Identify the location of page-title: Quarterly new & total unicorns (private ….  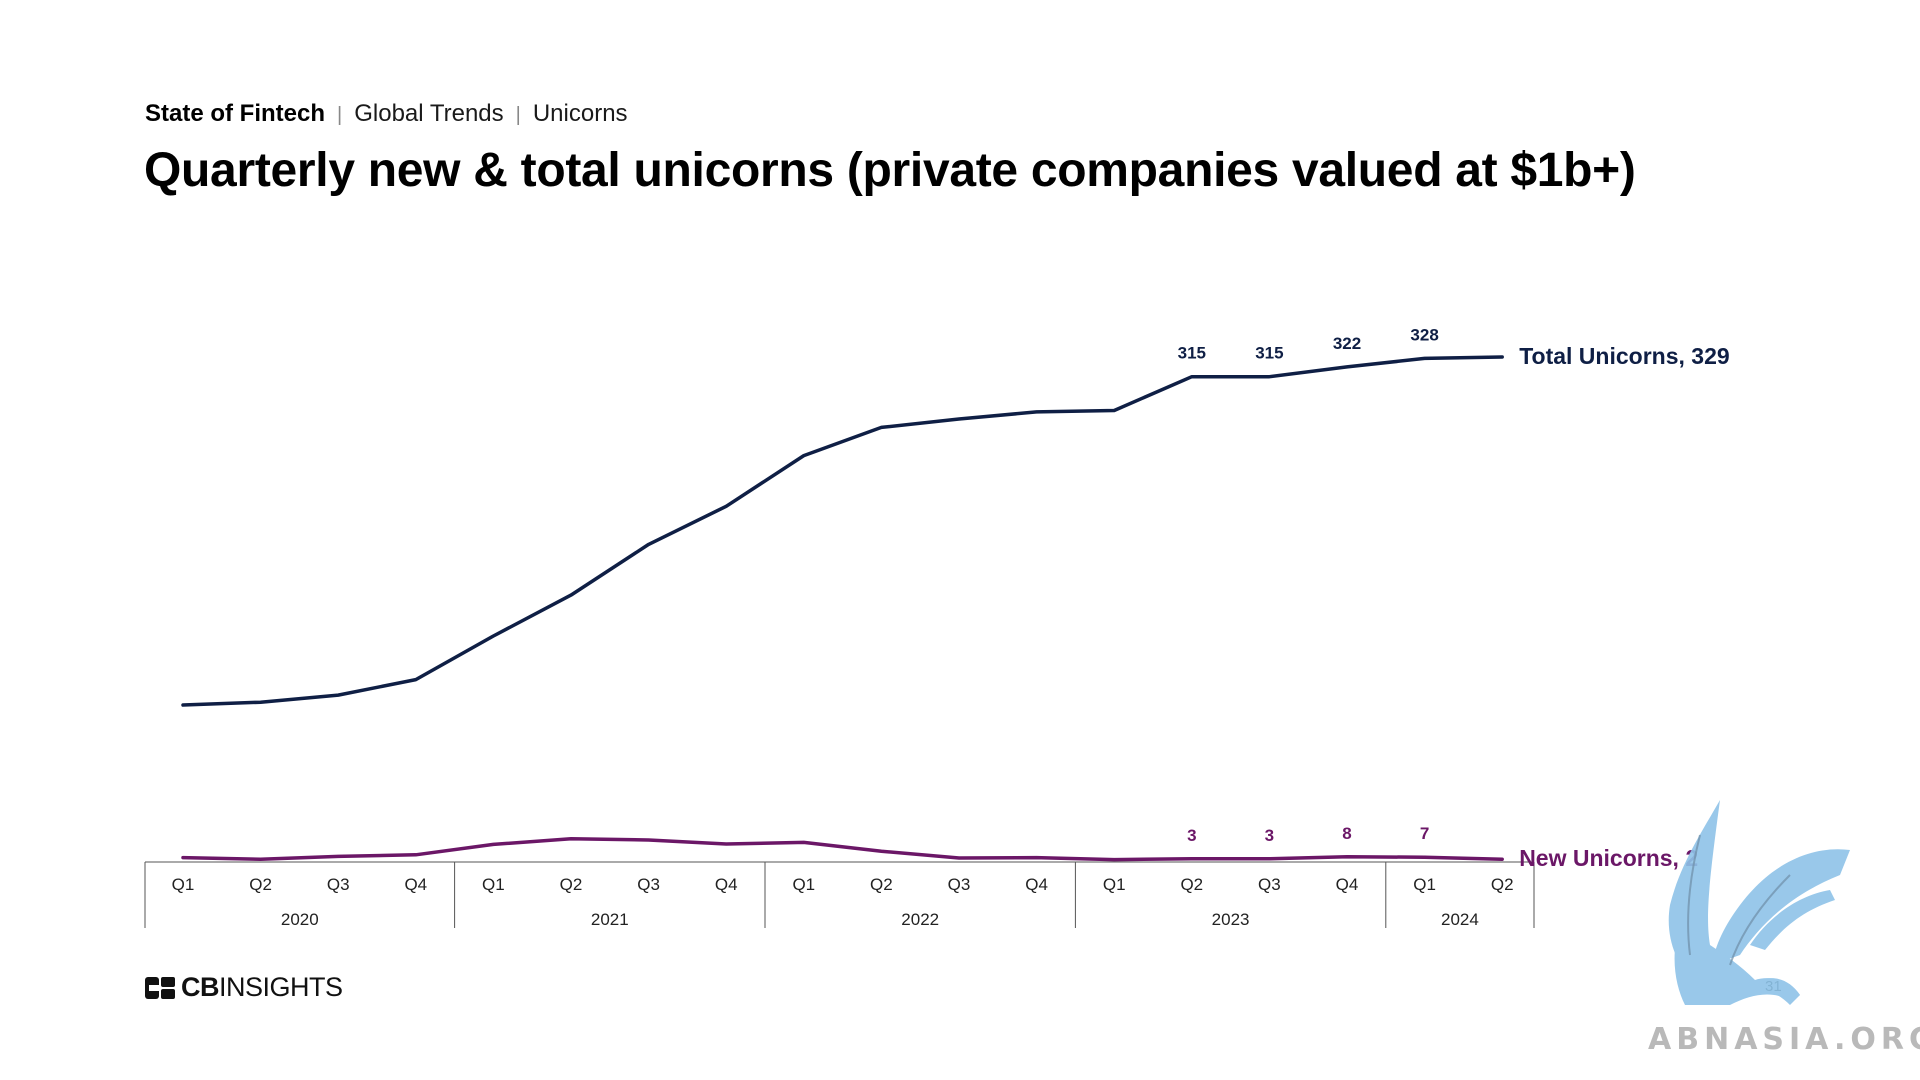
(890, 170).